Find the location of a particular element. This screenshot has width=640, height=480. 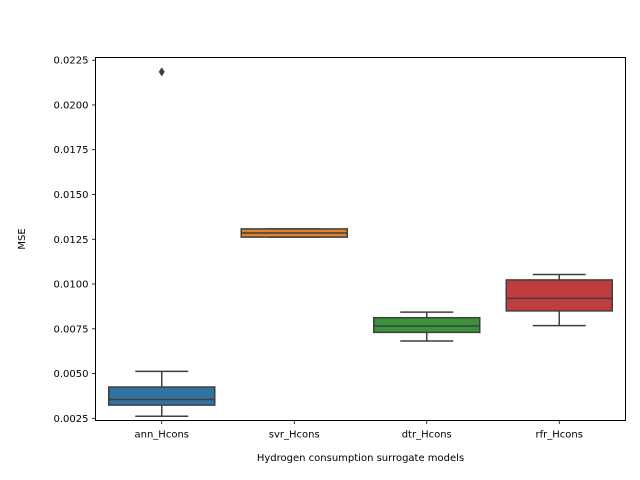

box-dtr_Hcons is located at coordinates (427, 326).